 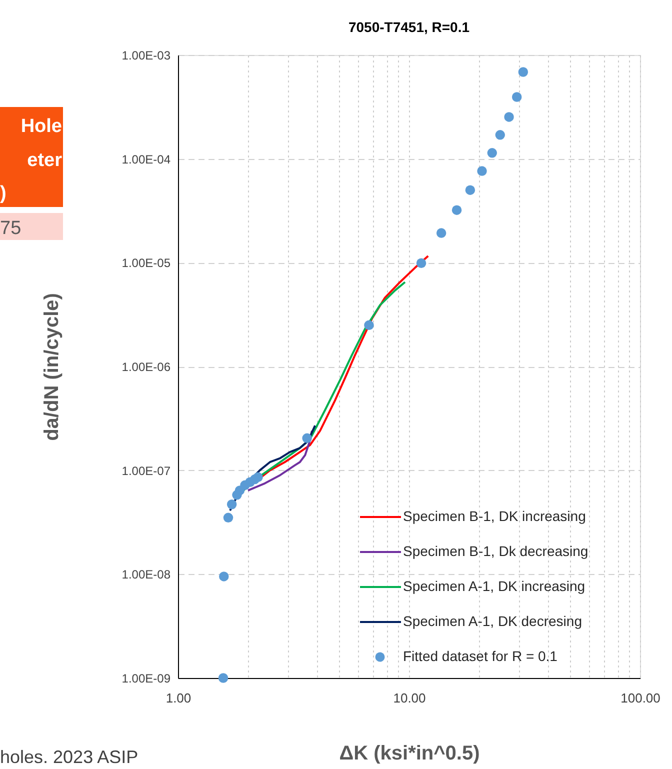 What do you see at coordinates (494, 516) in the screenshot?
I see `legend-label: Specimen B-1, DK increasing` at bounding box center [494, 516].